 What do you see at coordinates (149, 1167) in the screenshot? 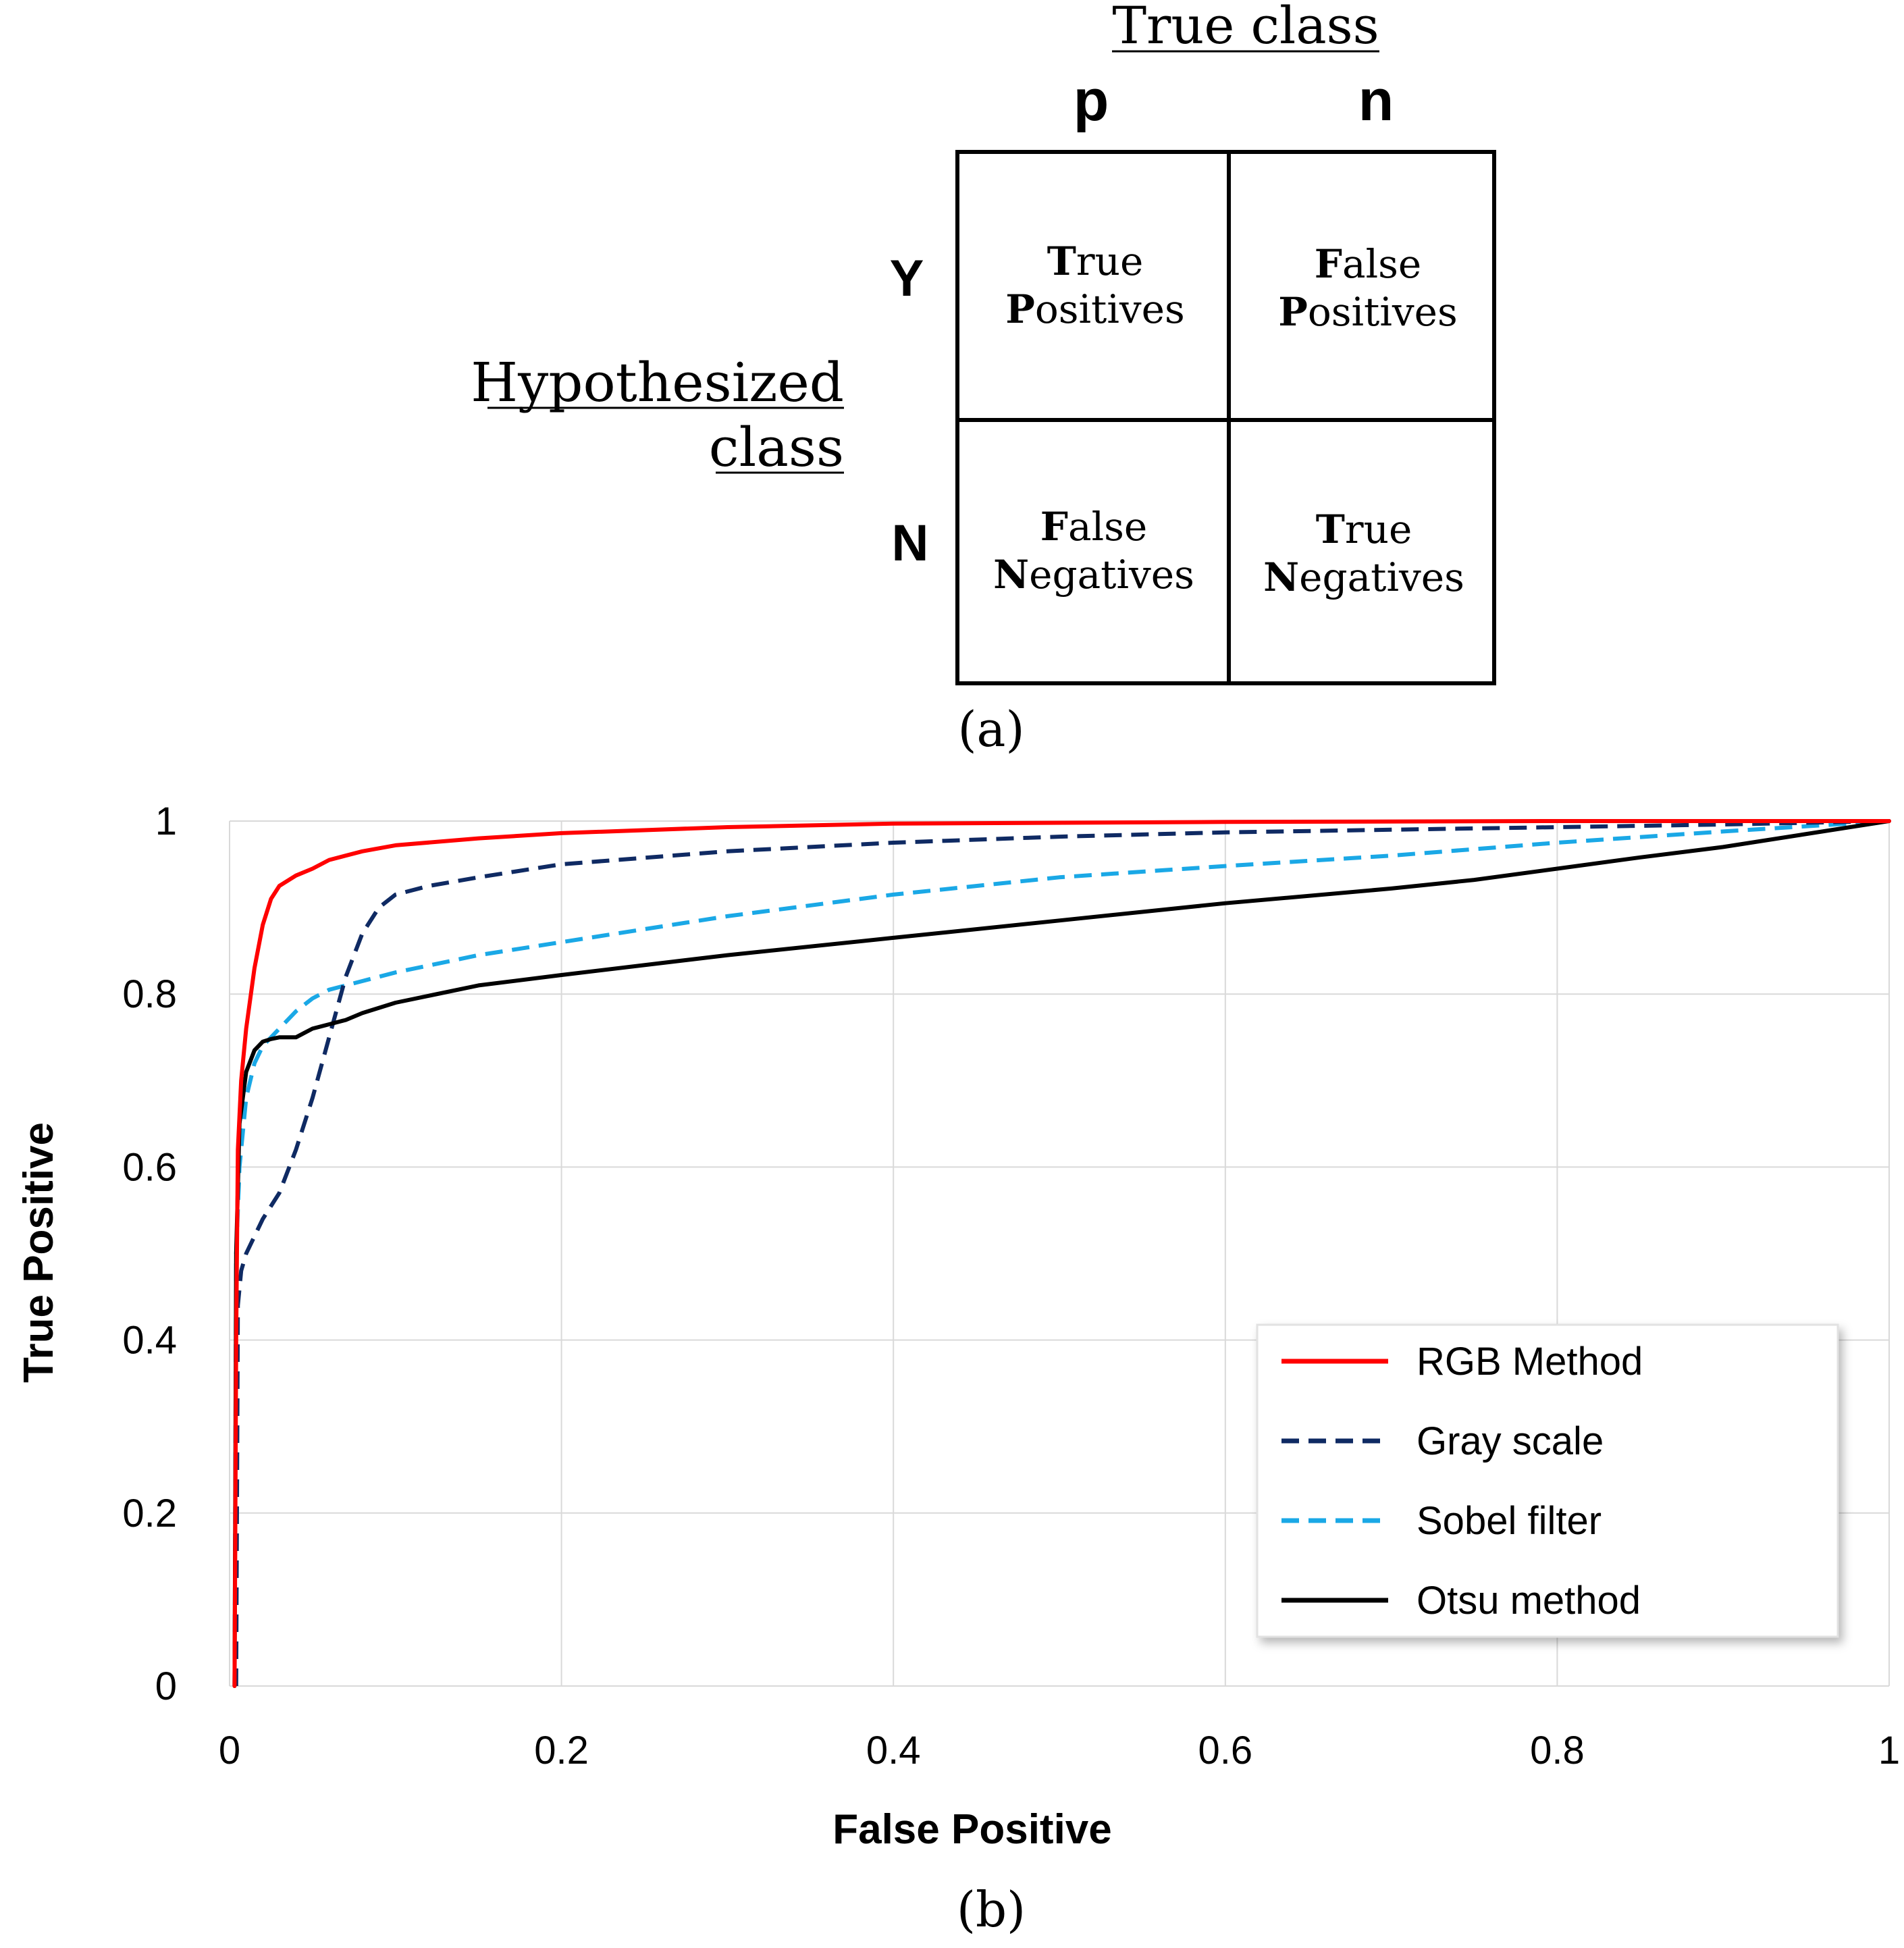
I see `y-tick-label: 0.6` at bounding box center [149, 1167].